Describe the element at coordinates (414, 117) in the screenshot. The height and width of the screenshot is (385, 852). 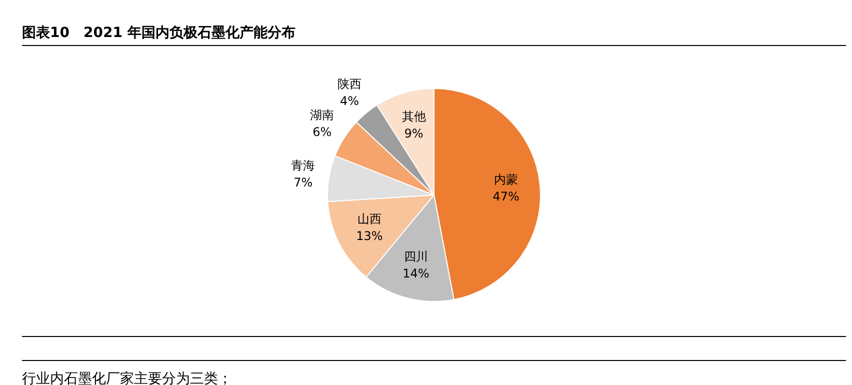
I see `slice-label: 其他` at that location.